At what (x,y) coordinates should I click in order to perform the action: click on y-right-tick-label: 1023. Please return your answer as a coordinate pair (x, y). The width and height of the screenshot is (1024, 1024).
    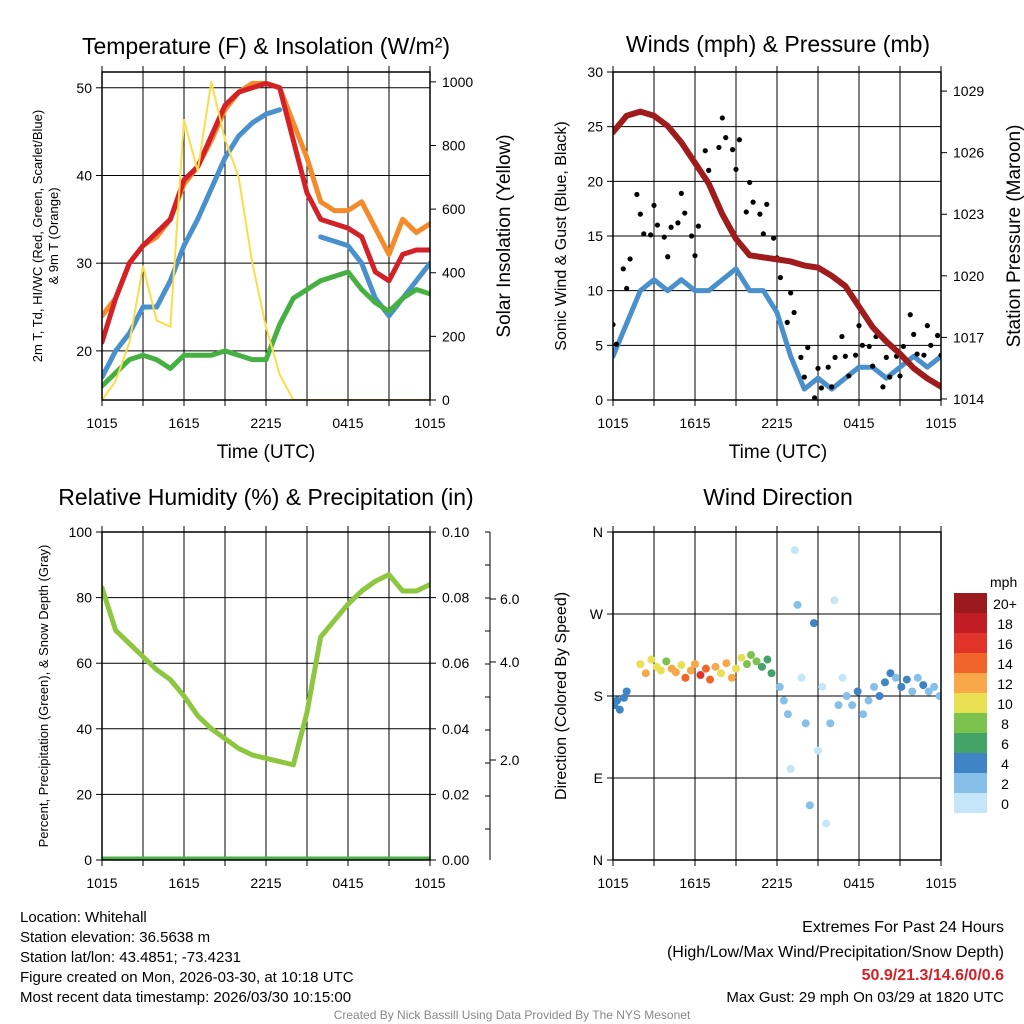
    Looking at the image, I should click on (968, 214).